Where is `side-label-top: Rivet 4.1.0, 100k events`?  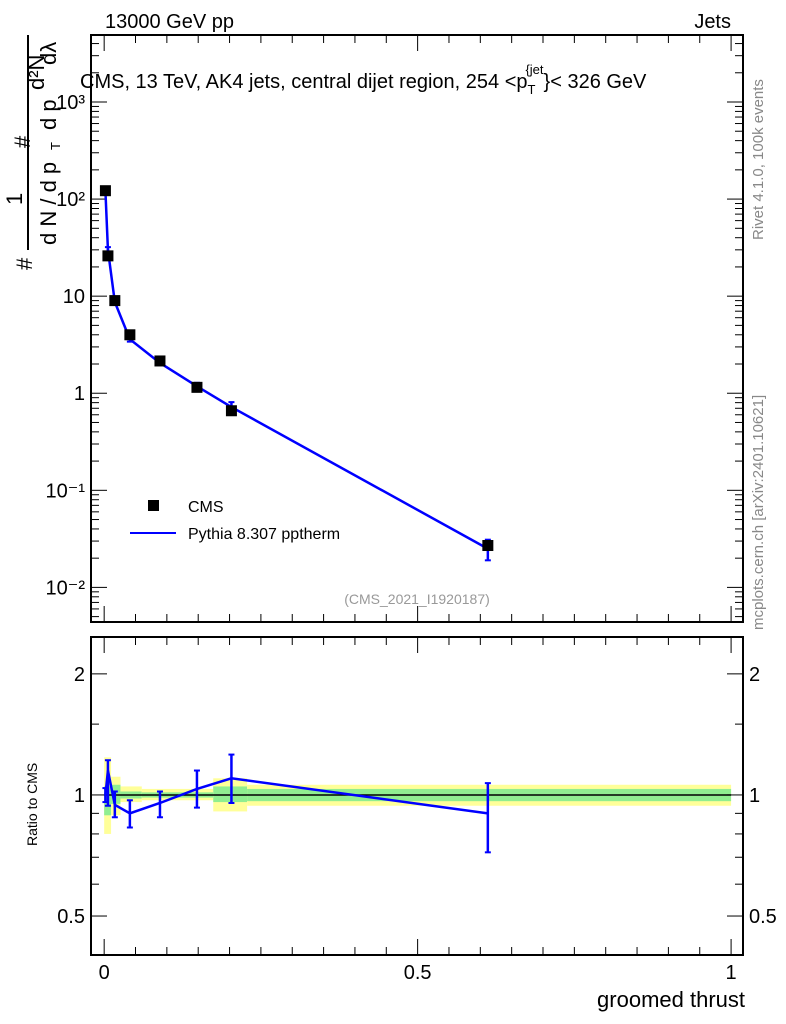
side-label-top: Rivet 4.1.0, 100k events is located at coordinates (758, 159).